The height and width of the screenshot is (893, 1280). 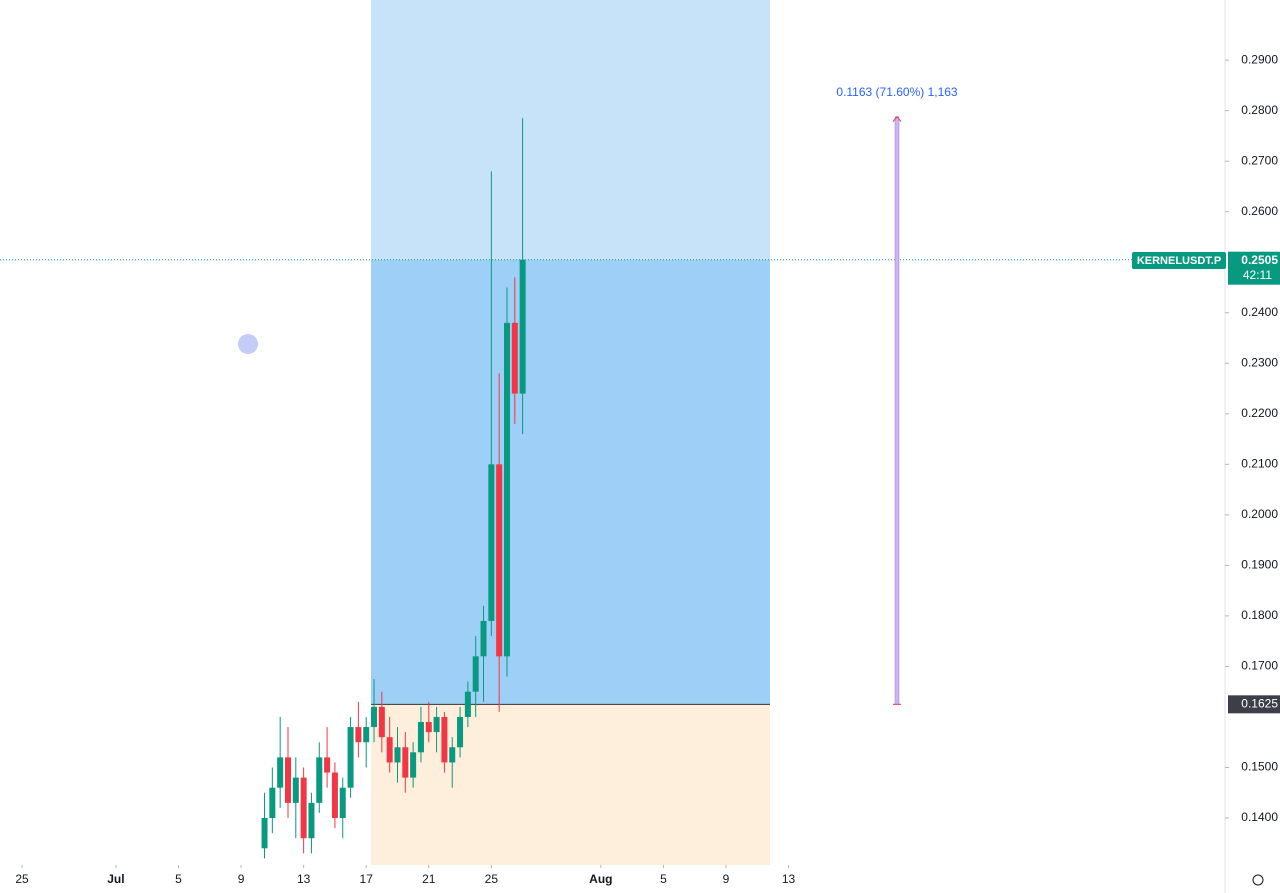 I want to click on symbol-tag, so click(x=1179, y=260).